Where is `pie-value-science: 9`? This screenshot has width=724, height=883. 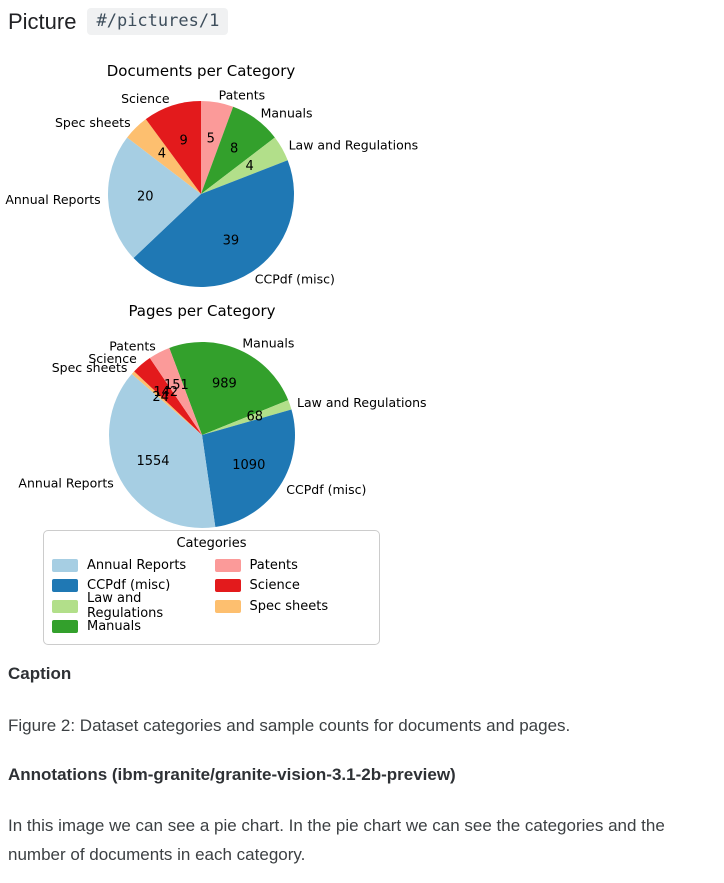 pie-value-science: 9 is located at coordinates (183, 141).